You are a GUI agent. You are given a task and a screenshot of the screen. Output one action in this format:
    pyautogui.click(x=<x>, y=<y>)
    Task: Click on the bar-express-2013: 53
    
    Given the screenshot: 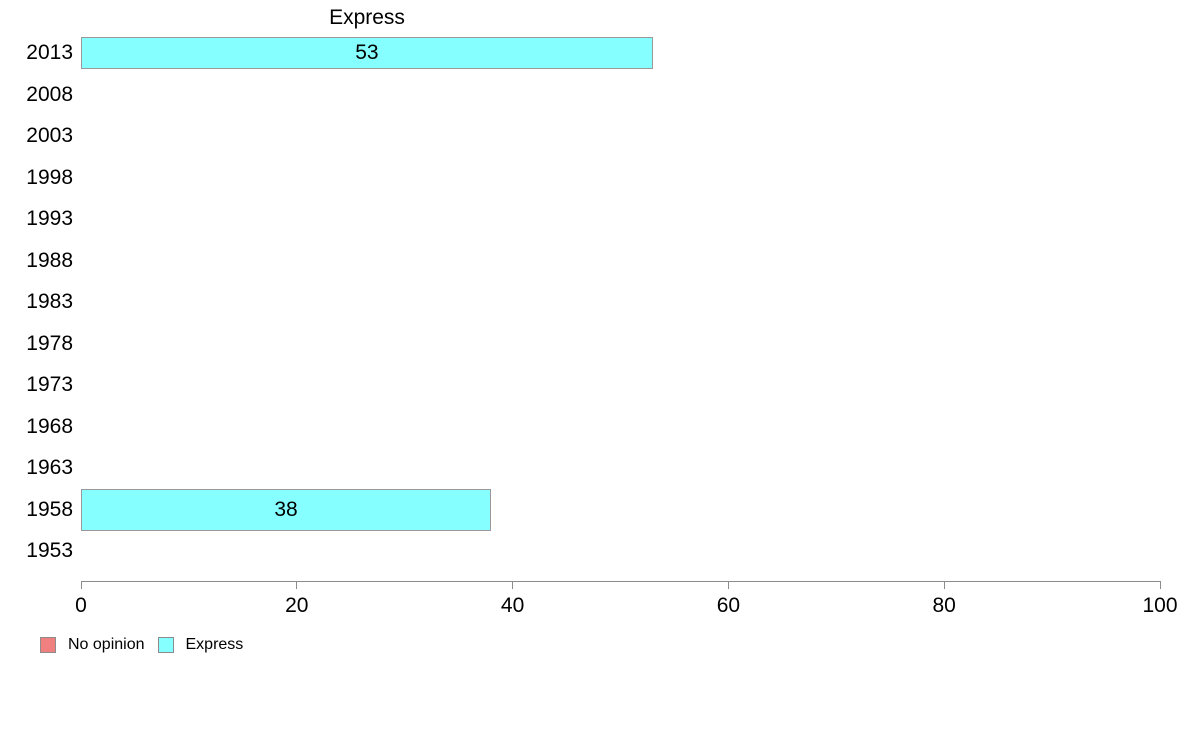 What is the action you would take?
    pyautogui.click(x=367, y=53)
    